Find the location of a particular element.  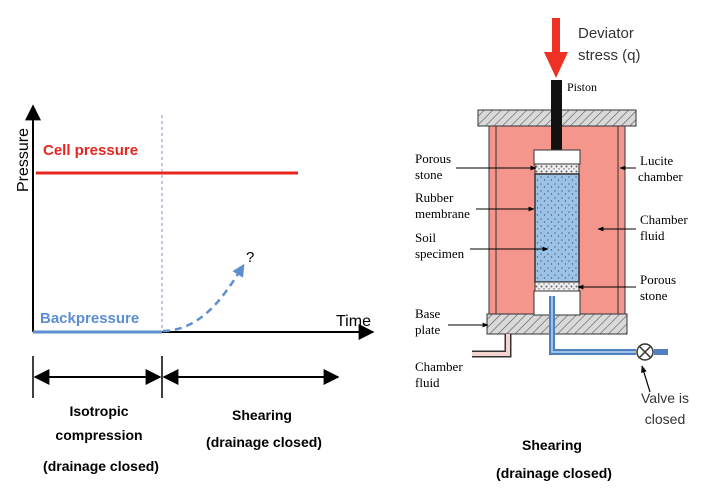

fluid-inlet-pipe is located at coordinates (492, 346).